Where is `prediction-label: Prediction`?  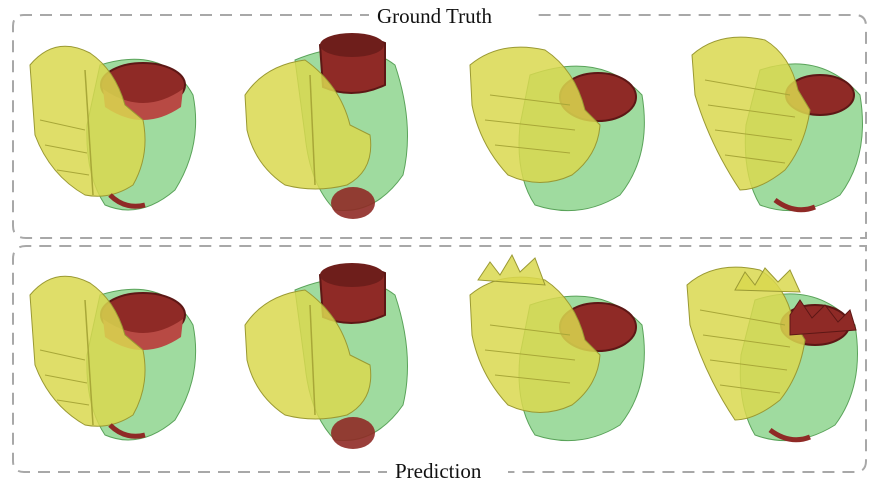
prediction-label: Prediction is located at coordinates (438, 471).